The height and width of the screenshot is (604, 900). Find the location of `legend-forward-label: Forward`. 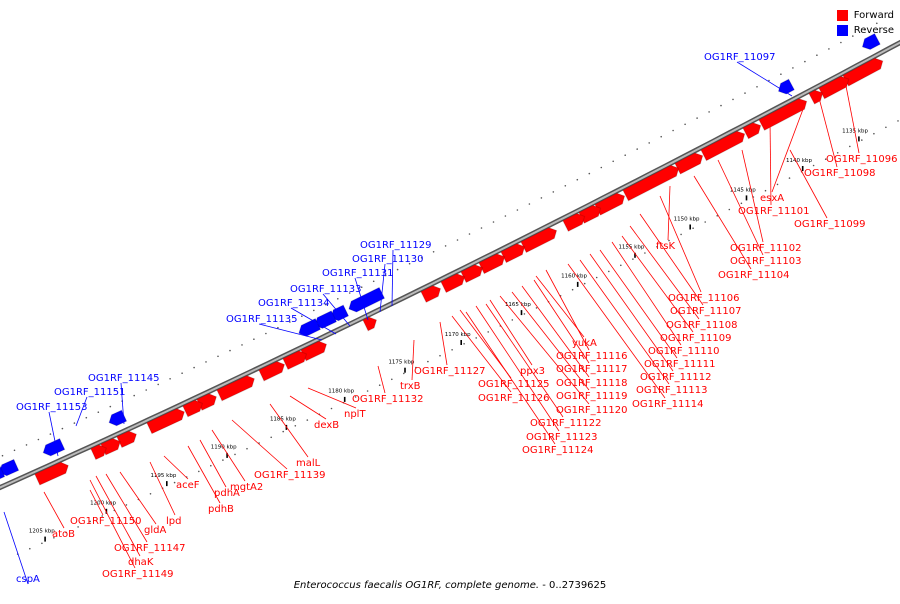

legend-forward-label: Forward is located at coordinates (873, 15).